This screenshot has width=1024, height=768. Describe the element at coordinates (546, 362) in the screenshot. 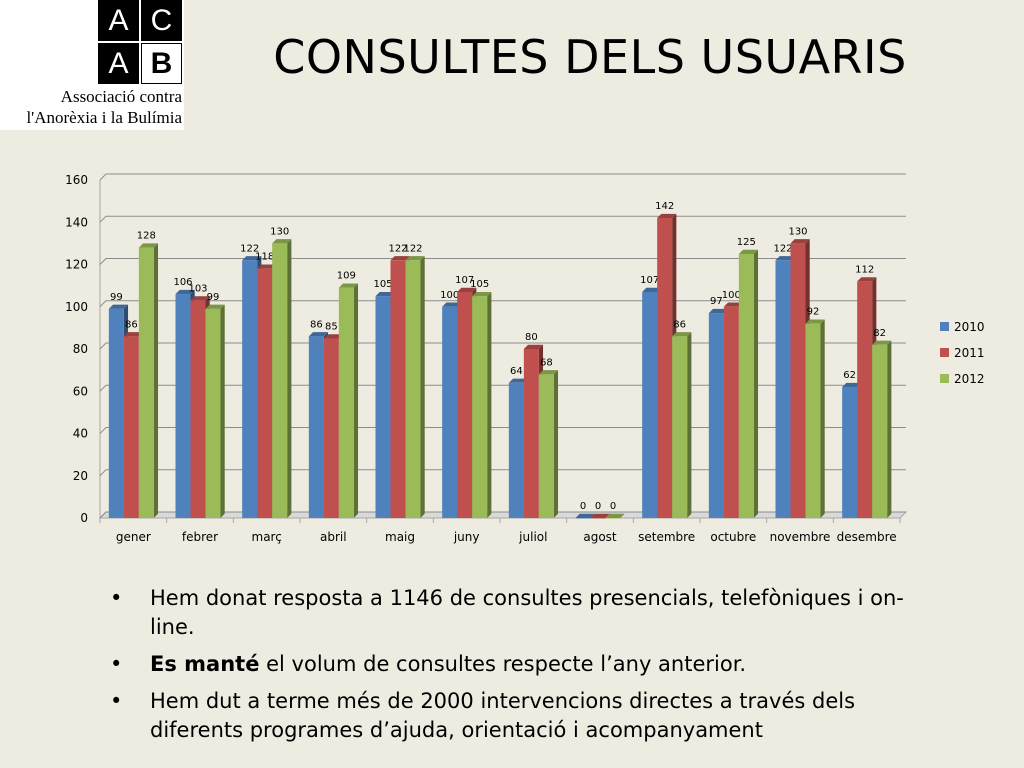

I see `data-label: 68` at that location.